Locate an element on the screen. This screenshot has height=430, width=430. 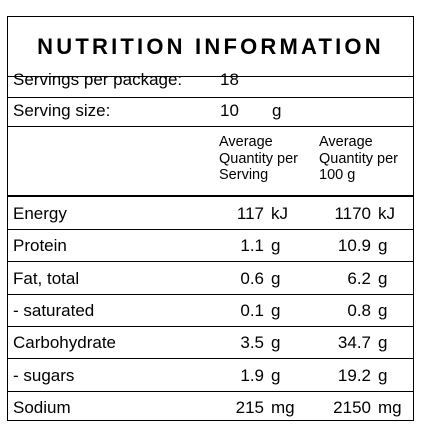
nutrient-name: Carbohydrate is located at coordinates (65, 343).